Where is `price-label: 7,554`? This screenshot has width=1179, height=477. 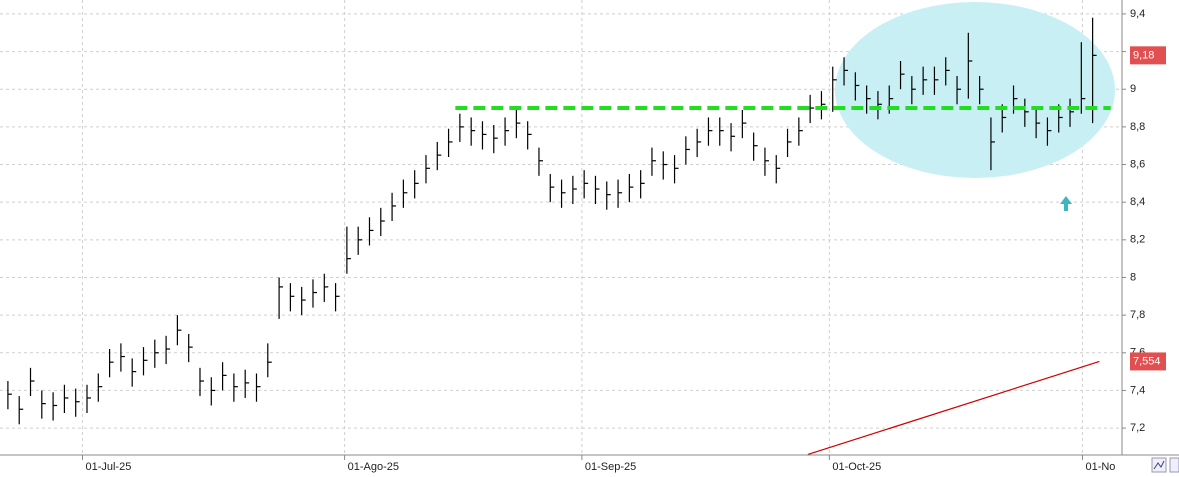
price-label: 7,554 is located at coordinates (1147, 361).